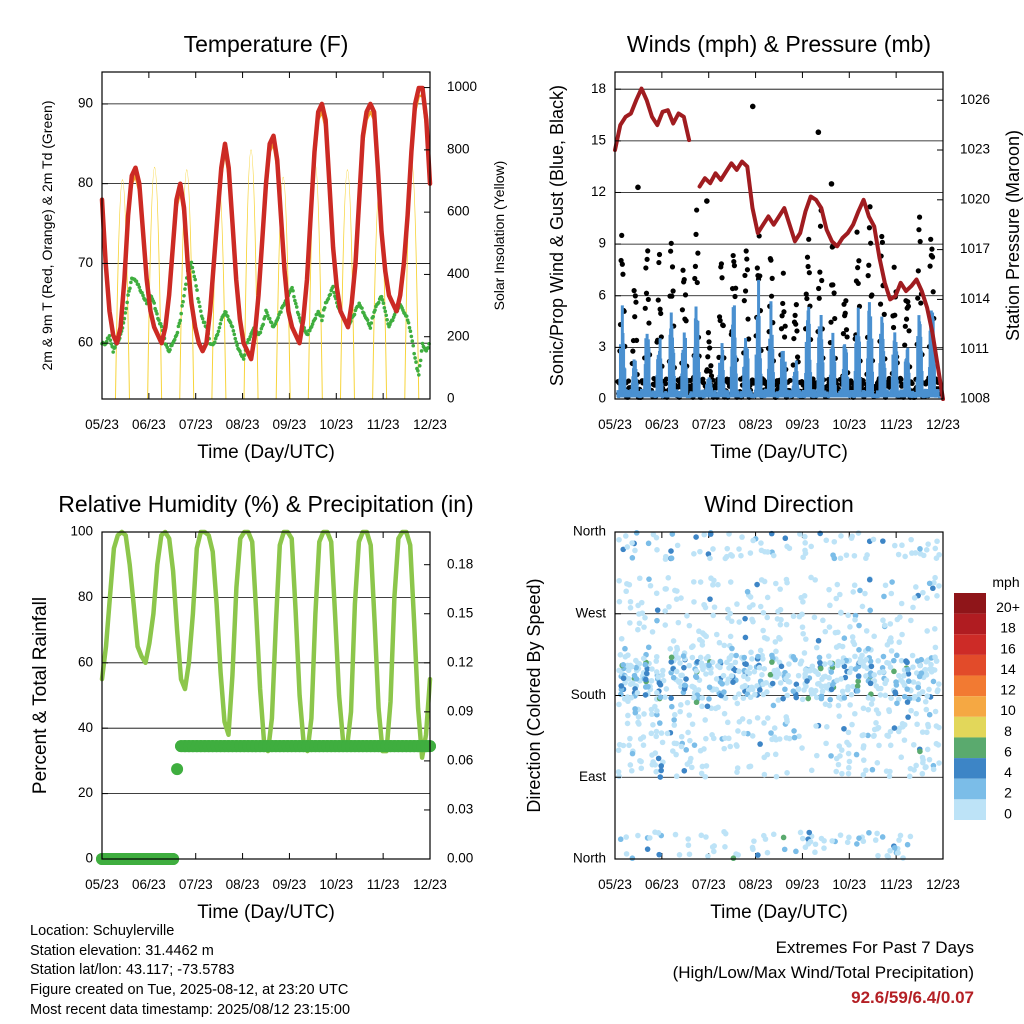 The image size is (1024, 1024). Describe the element at coordinates (779, 912) in the screenshot. I see `x-axis-label: Time (Day/UTC)` at that location.